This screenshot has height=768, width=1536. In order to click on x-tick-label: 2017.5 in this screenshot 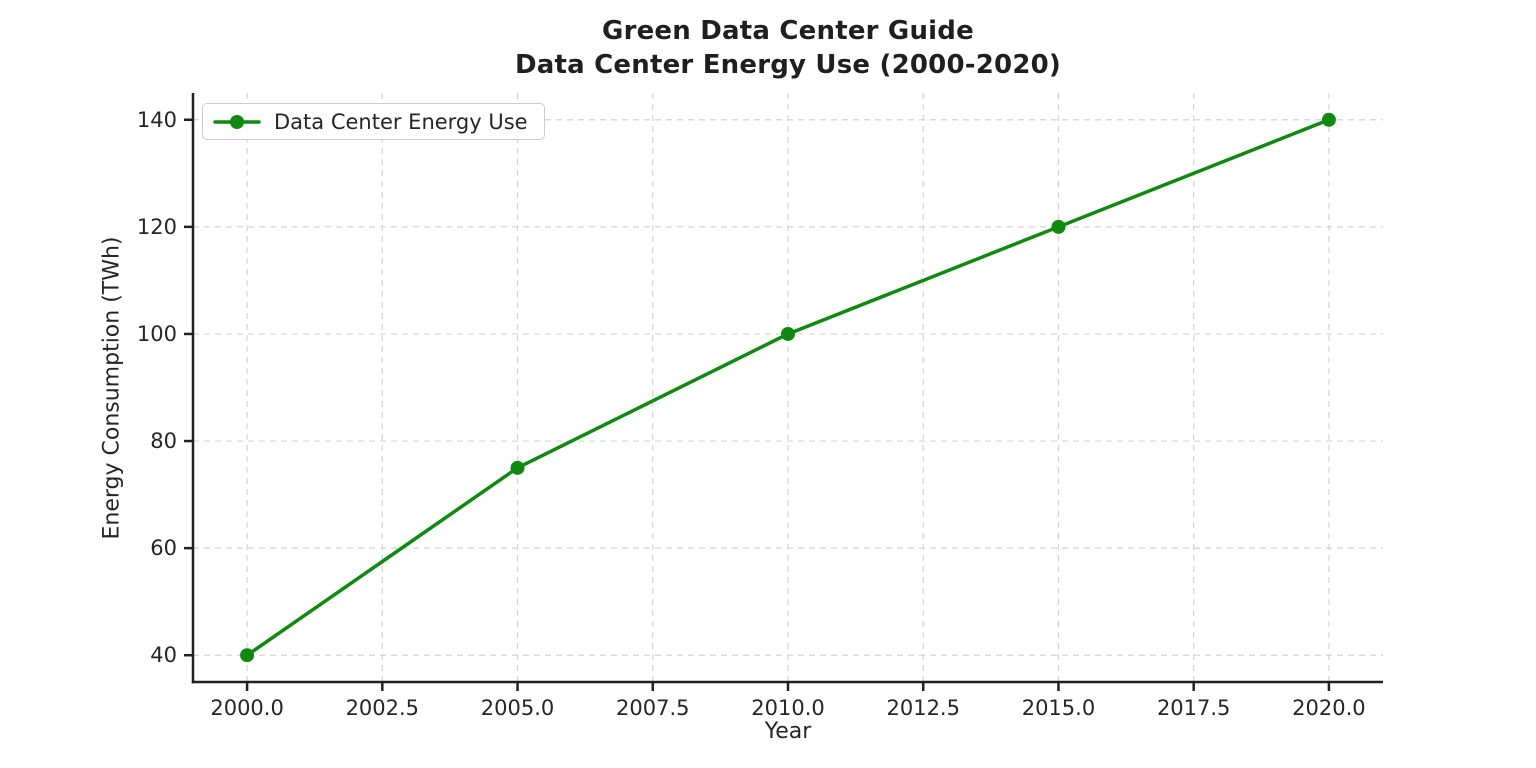, I will do `click(1193, 708)`.